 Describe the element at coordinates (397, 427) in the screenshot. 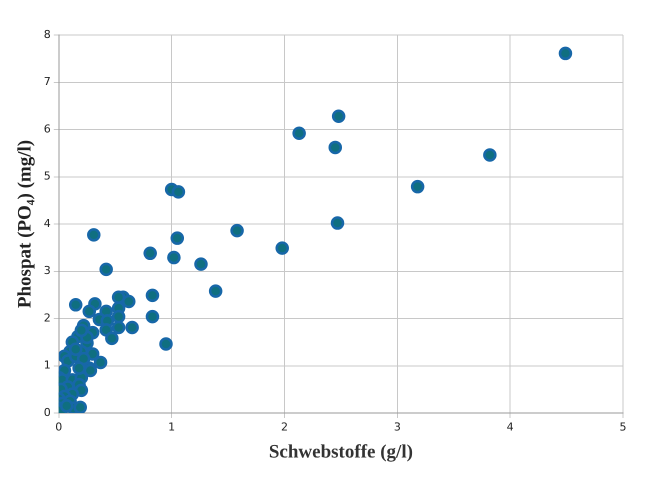

I see `x-tick-label: 3` at that location.